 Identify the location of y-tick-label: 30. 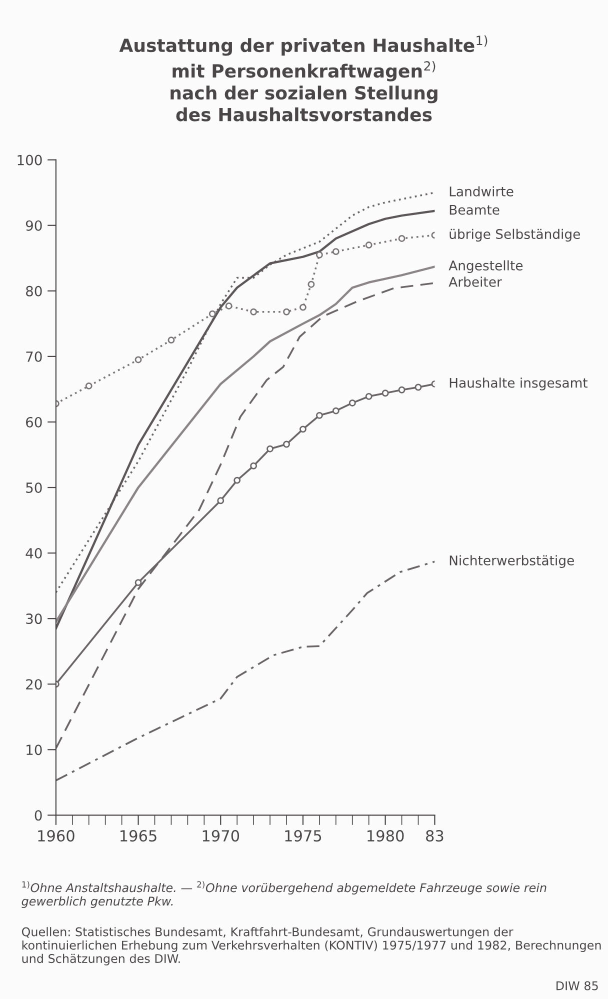
(34, 619).